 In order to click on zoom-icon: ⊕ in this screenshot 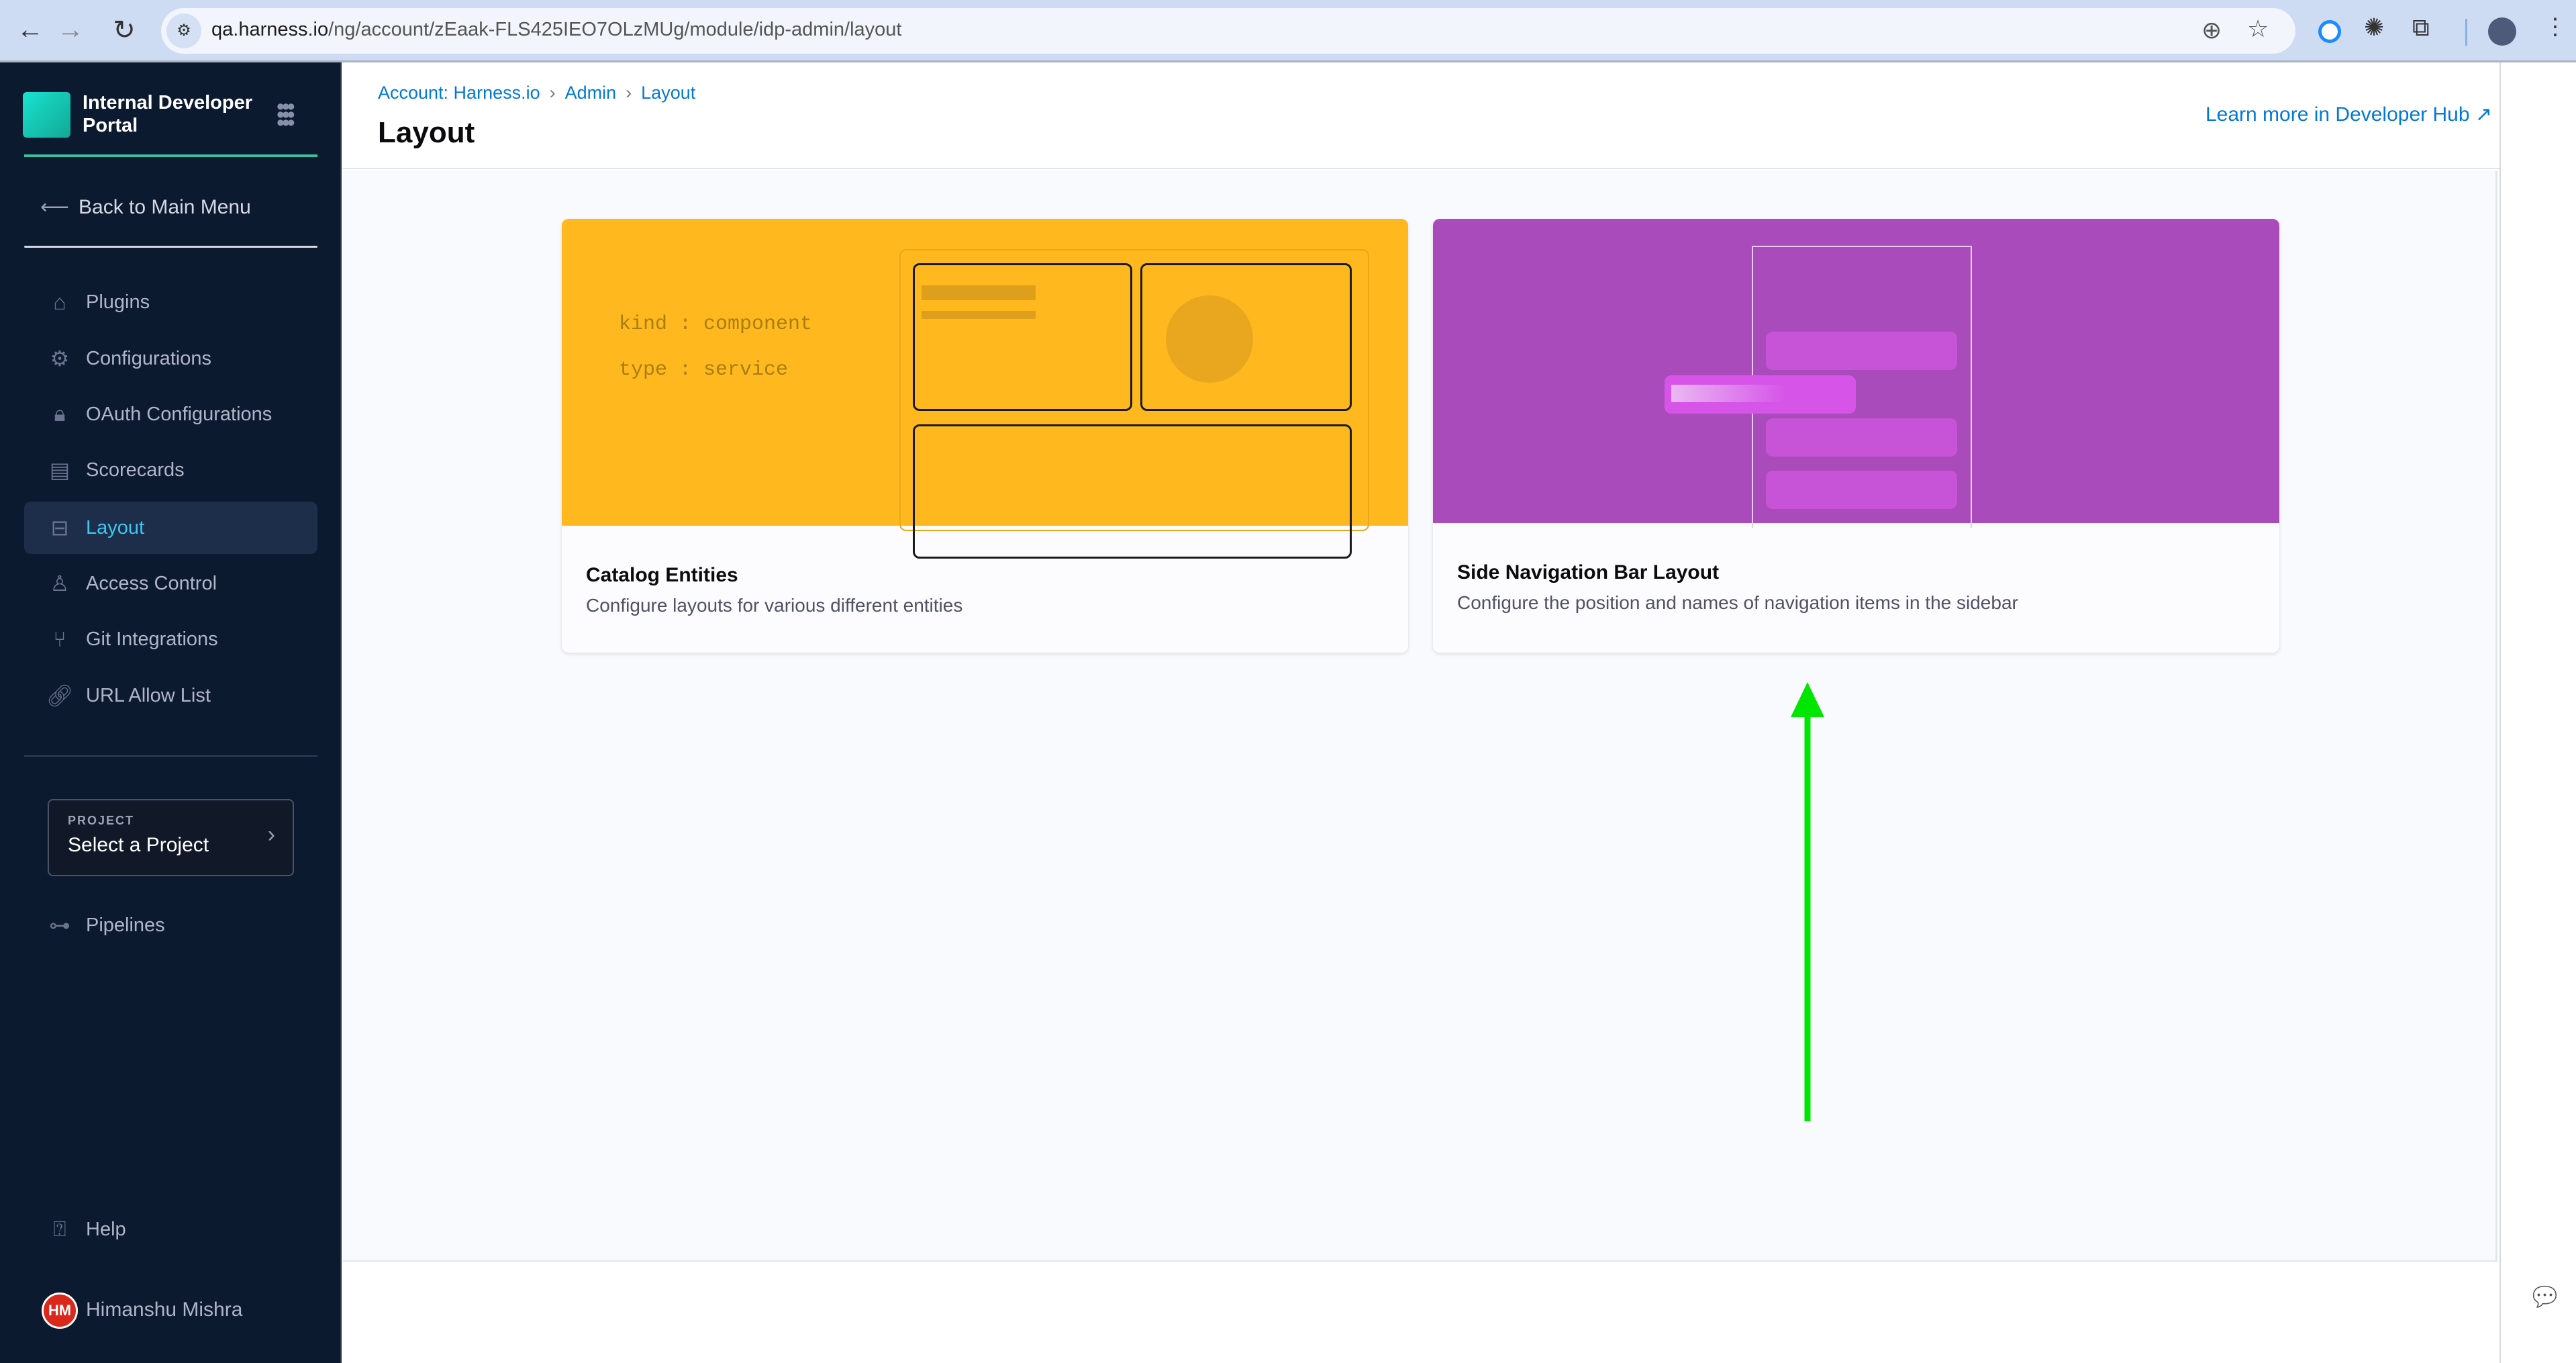, I will do `click(2211, 30)`.